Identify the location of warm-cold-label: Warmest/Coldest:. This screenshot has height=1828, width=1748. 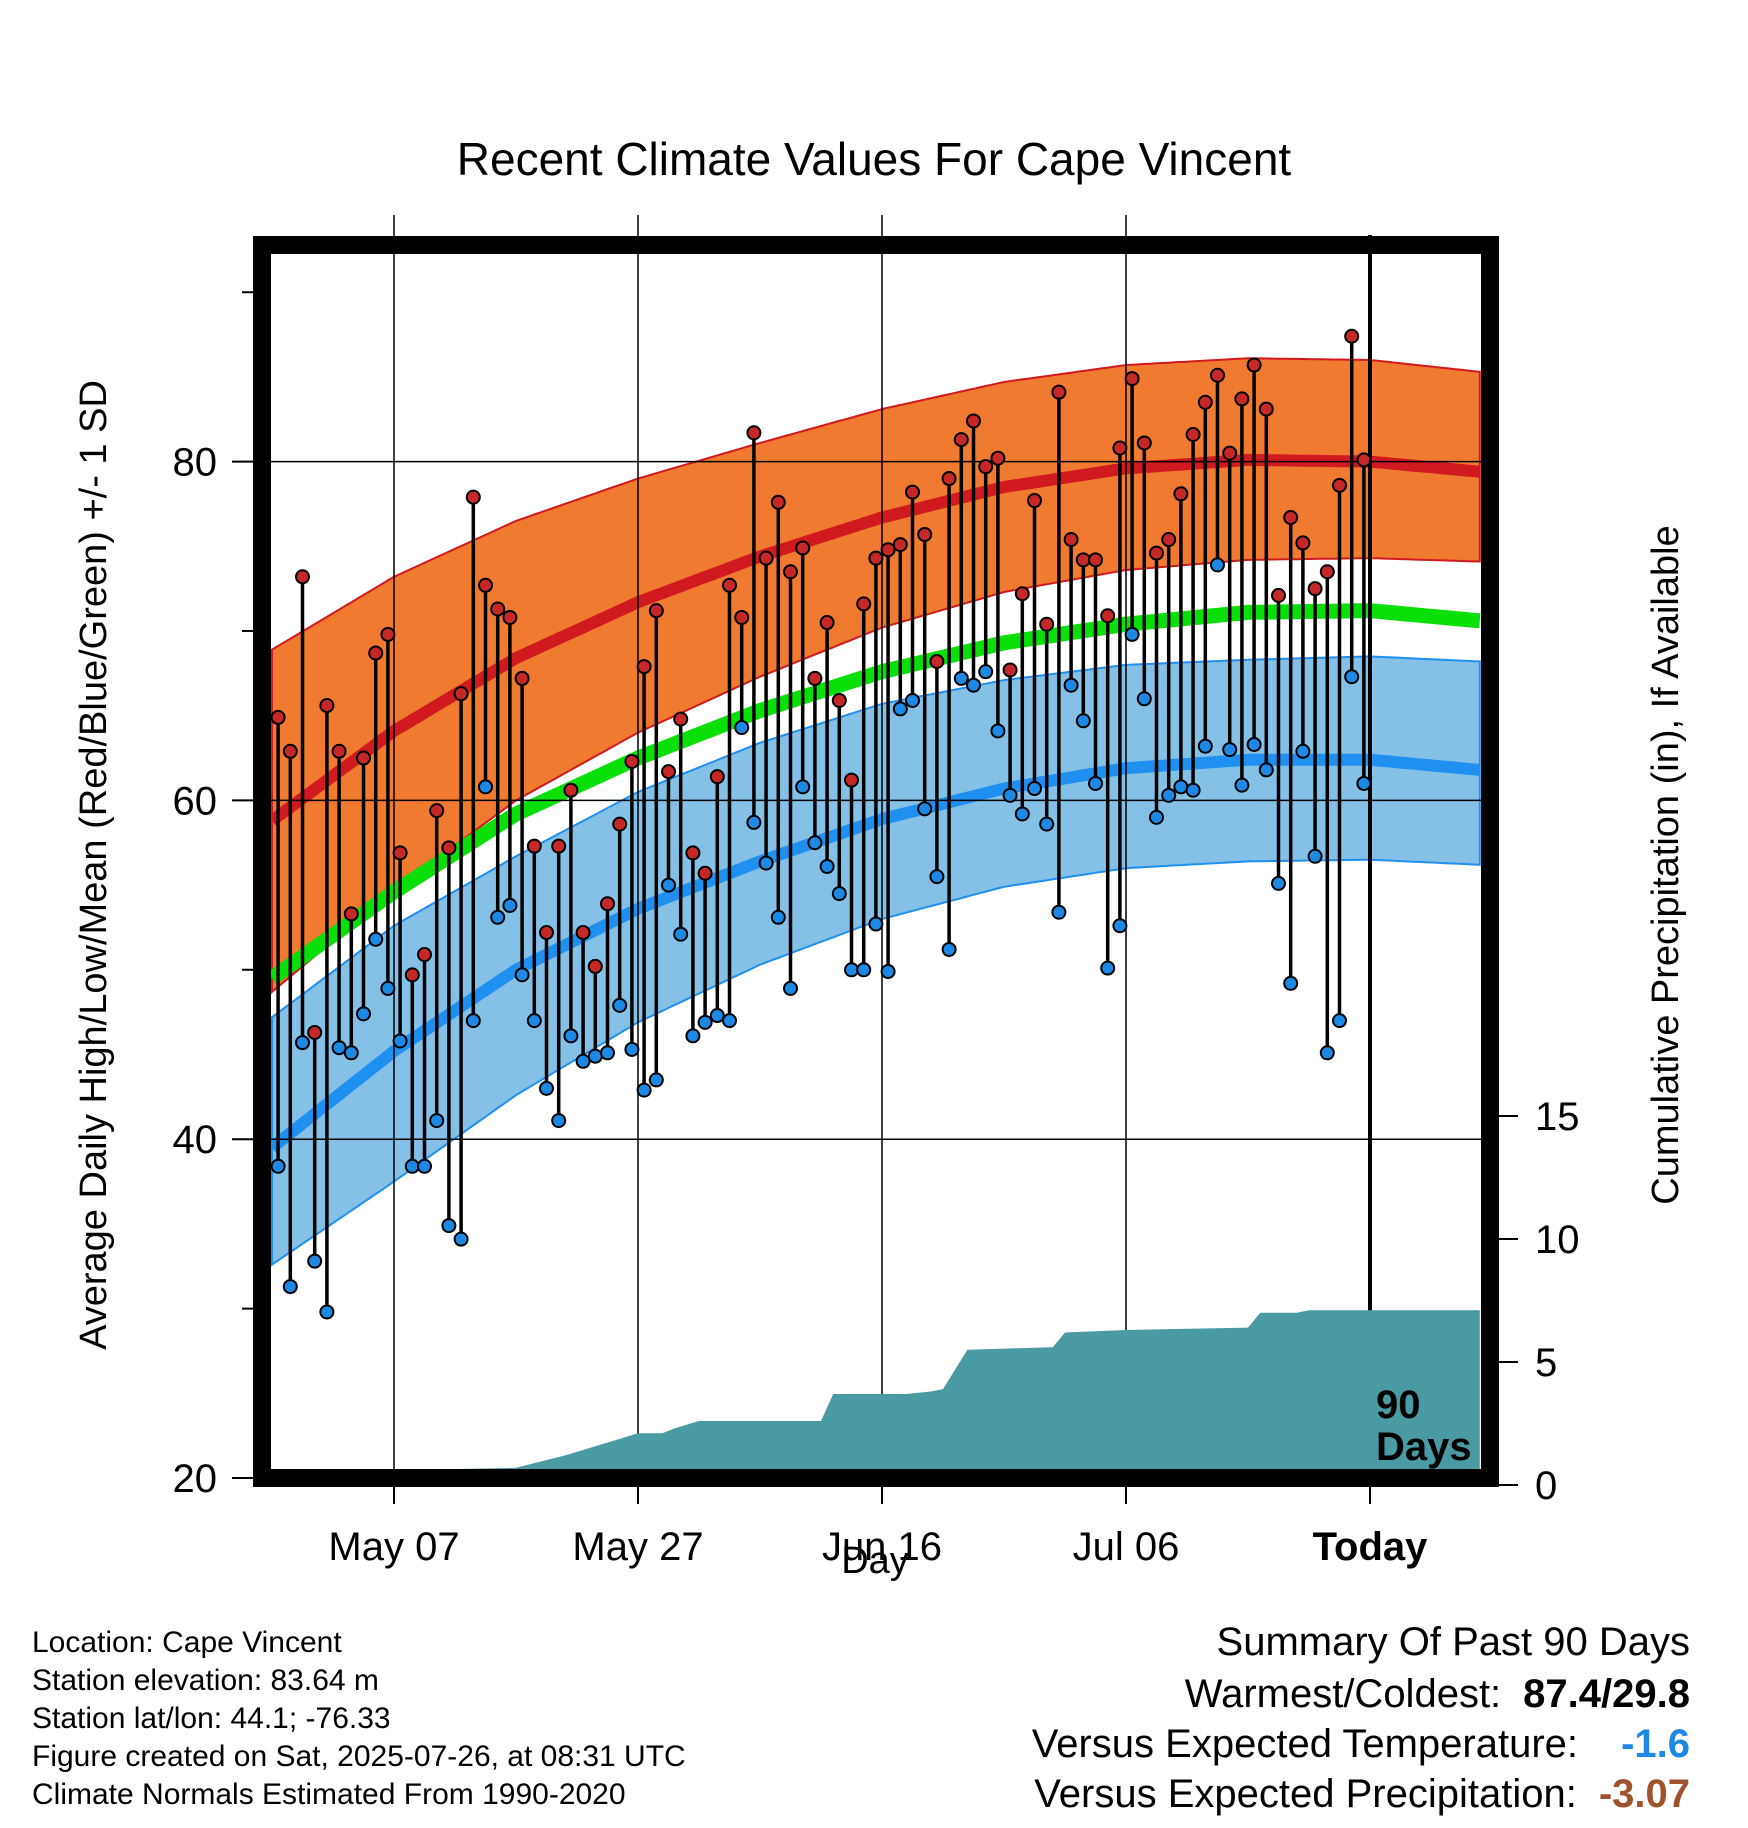
(1343, 1694).